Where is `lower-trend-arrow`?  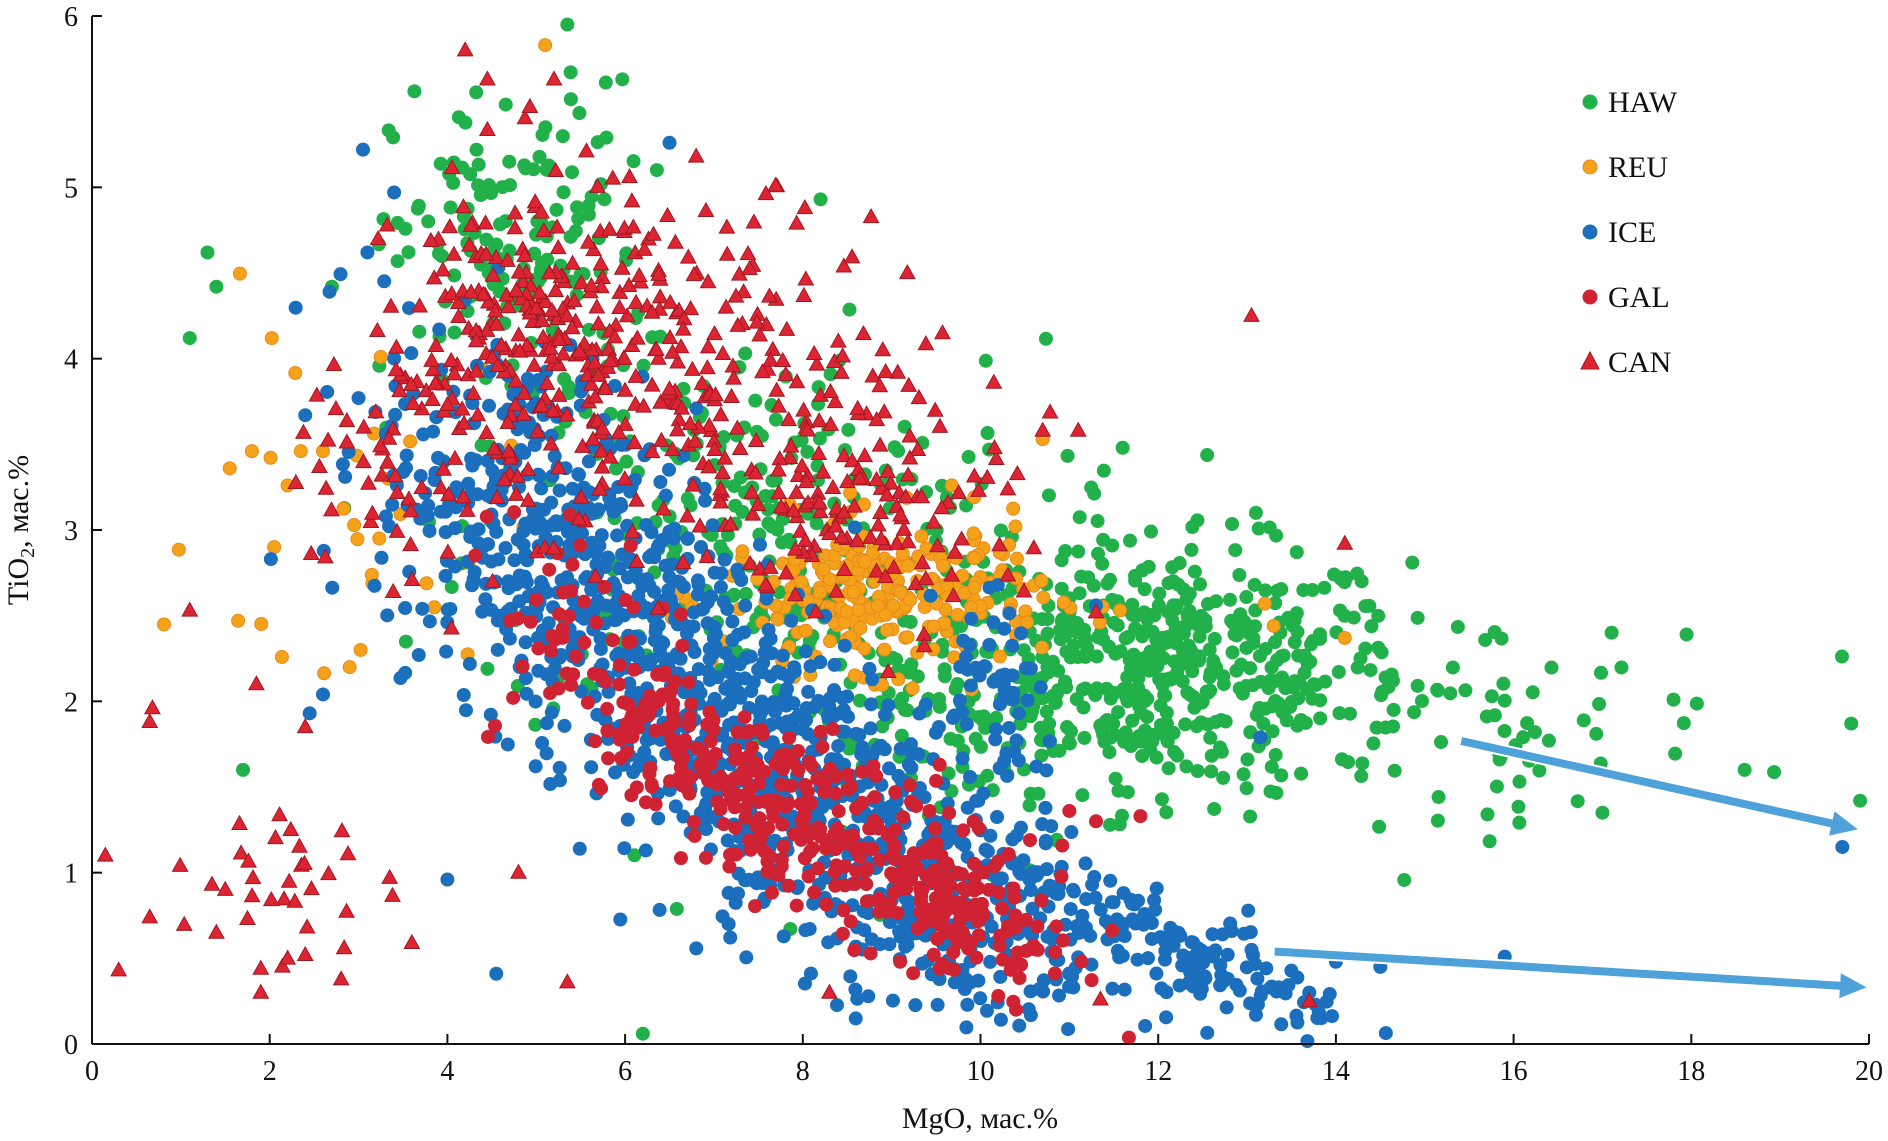 lower-trend-arrow is located at coordinates (1572, 973).